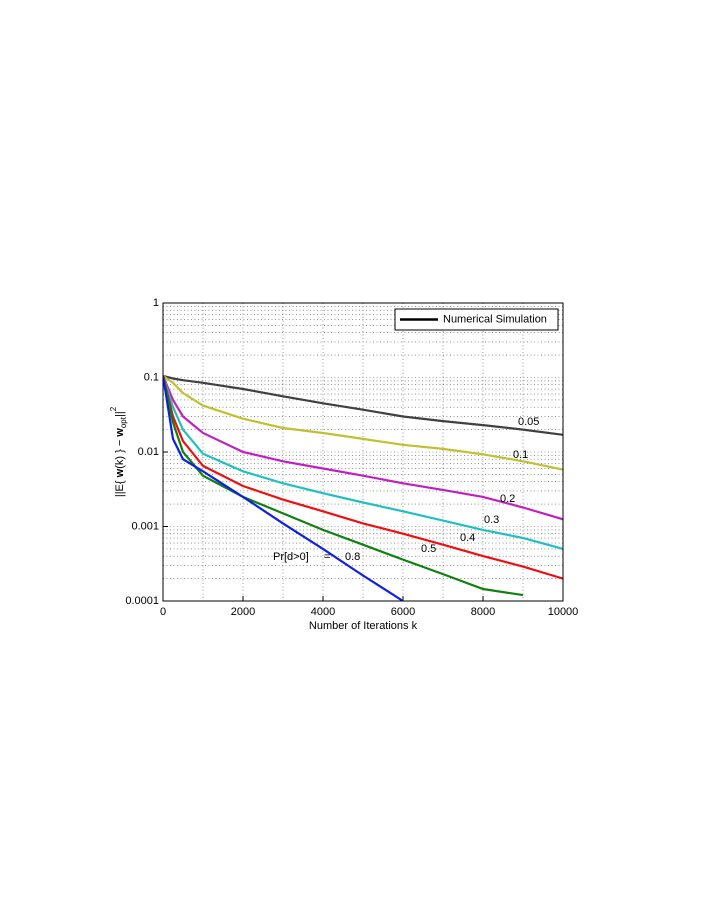  Describe the element at coordinates (352, 557) in the screenshot. I see `curve-label: 0.8` at that location.